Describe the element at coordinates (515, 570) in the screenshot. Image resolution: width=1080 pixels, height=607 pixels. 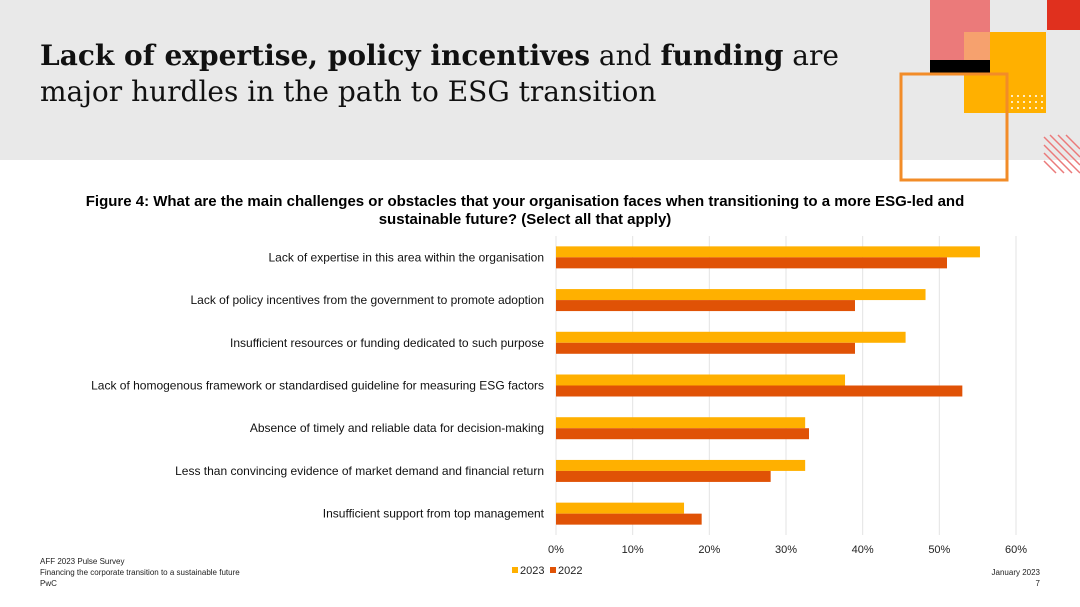
I see `legend-swatch-2023` at that location.